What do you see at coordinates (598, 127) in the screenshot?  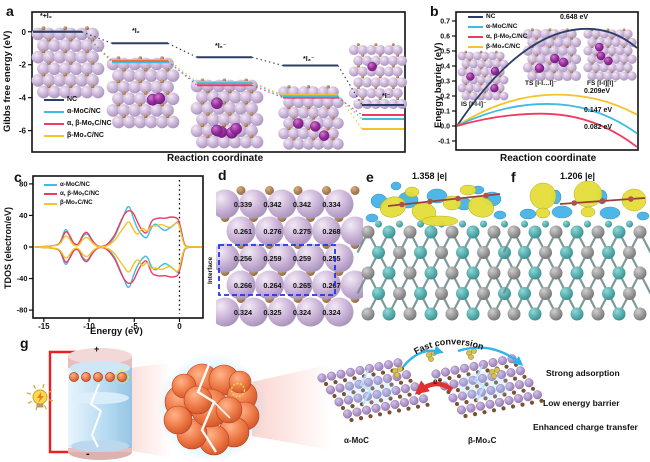 I see `barrier-annotation-mix: 0.082 eV` at bounding box center [598, 127].